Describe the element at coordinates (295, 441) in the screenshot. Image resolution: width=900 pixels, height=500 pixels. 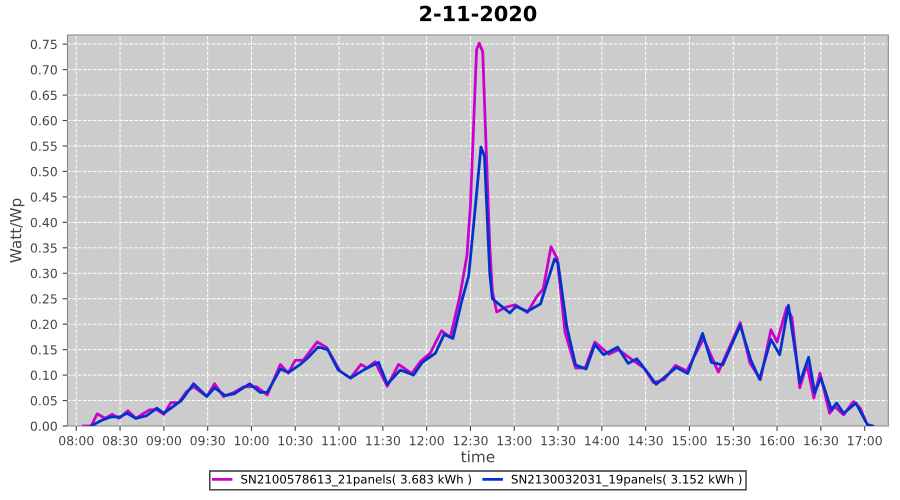
I see `x-tick-label: 10:30` at that location.